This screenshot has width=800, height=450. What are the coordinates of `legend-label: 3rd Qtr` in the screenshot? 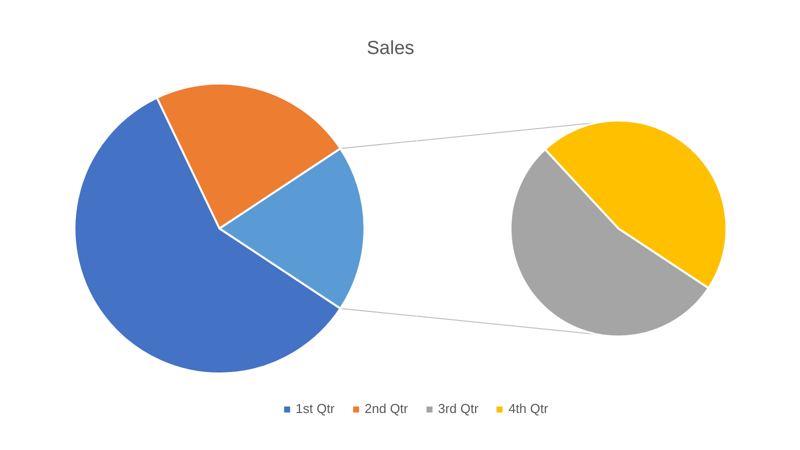 It's located at (458, 408).